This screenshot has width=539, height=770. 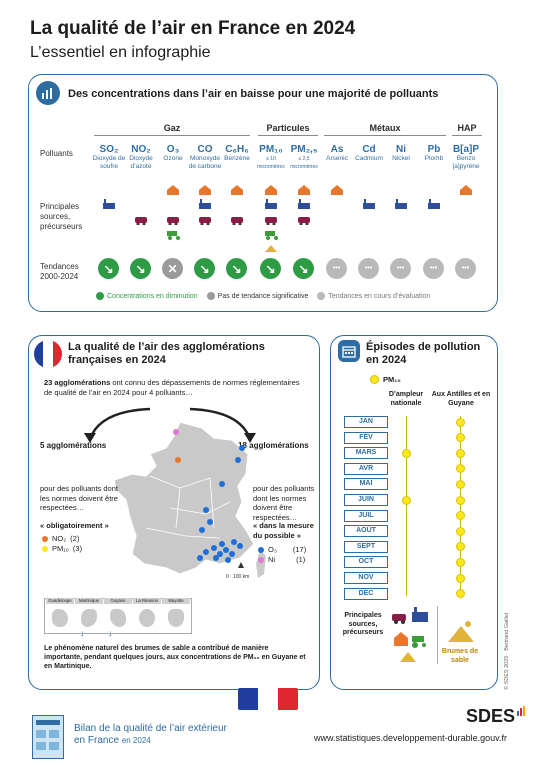 I want to click on right-quote: « dans la mesure du possible », so click(x=283, y=530).